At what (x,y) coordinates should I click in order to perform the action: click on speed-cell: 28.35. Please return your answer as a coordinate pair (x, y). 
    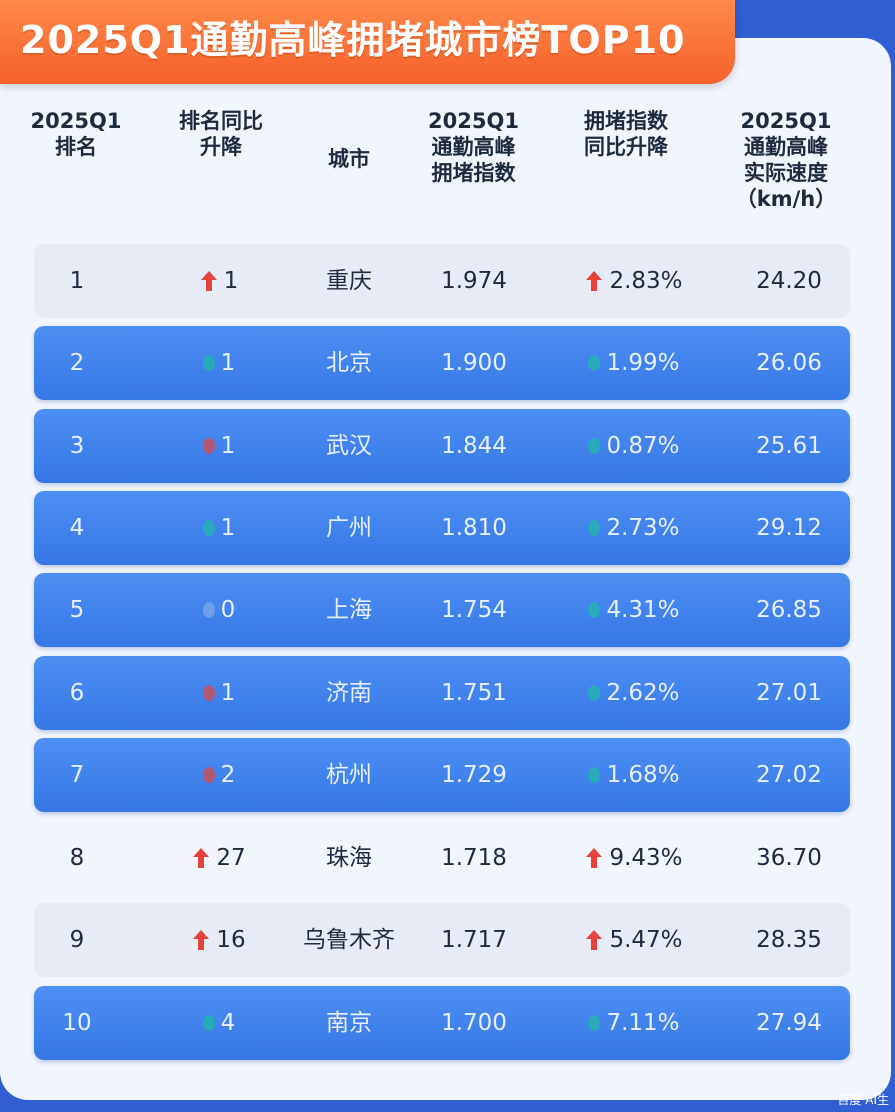
    Looking at the image, I should click on (789, 940).